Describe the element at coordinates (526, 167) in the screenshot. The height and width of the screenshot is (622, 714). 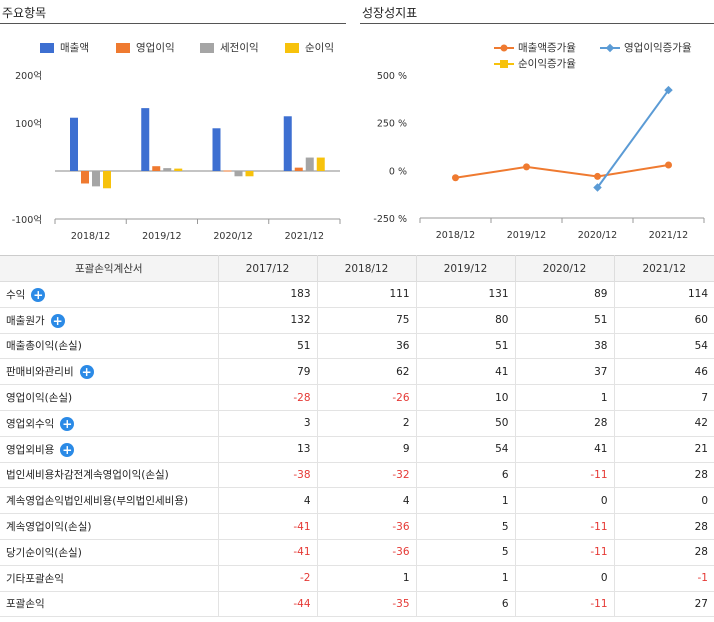
I see `line-point` at that location.